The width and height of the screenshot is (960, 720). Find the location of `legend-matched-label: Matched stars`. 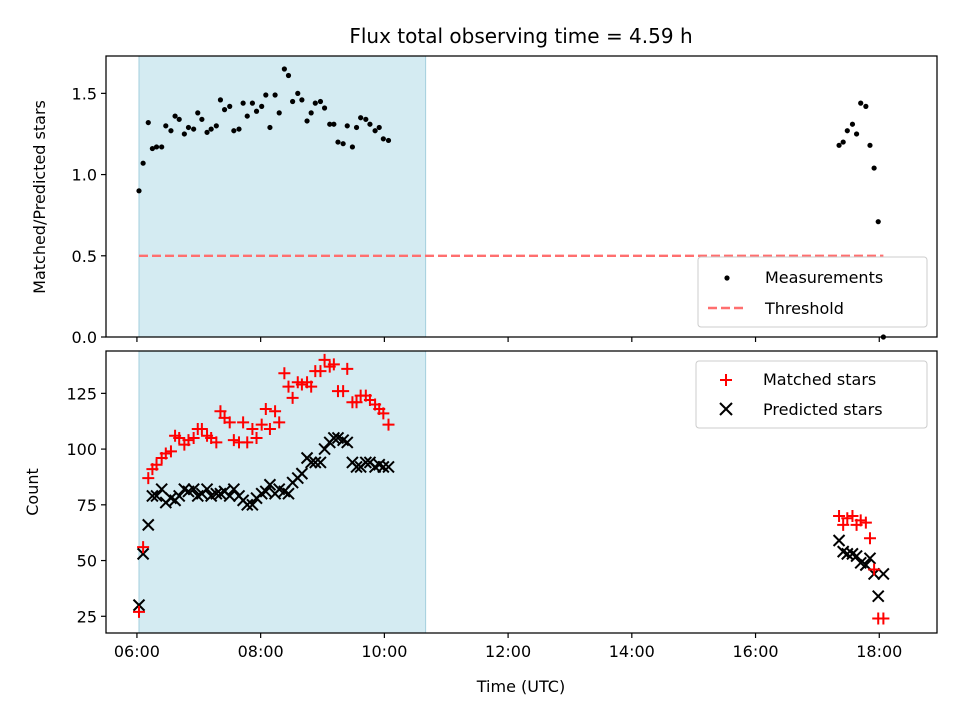

legend-matched-label: Matched stars is located at coordinates (819, 379).